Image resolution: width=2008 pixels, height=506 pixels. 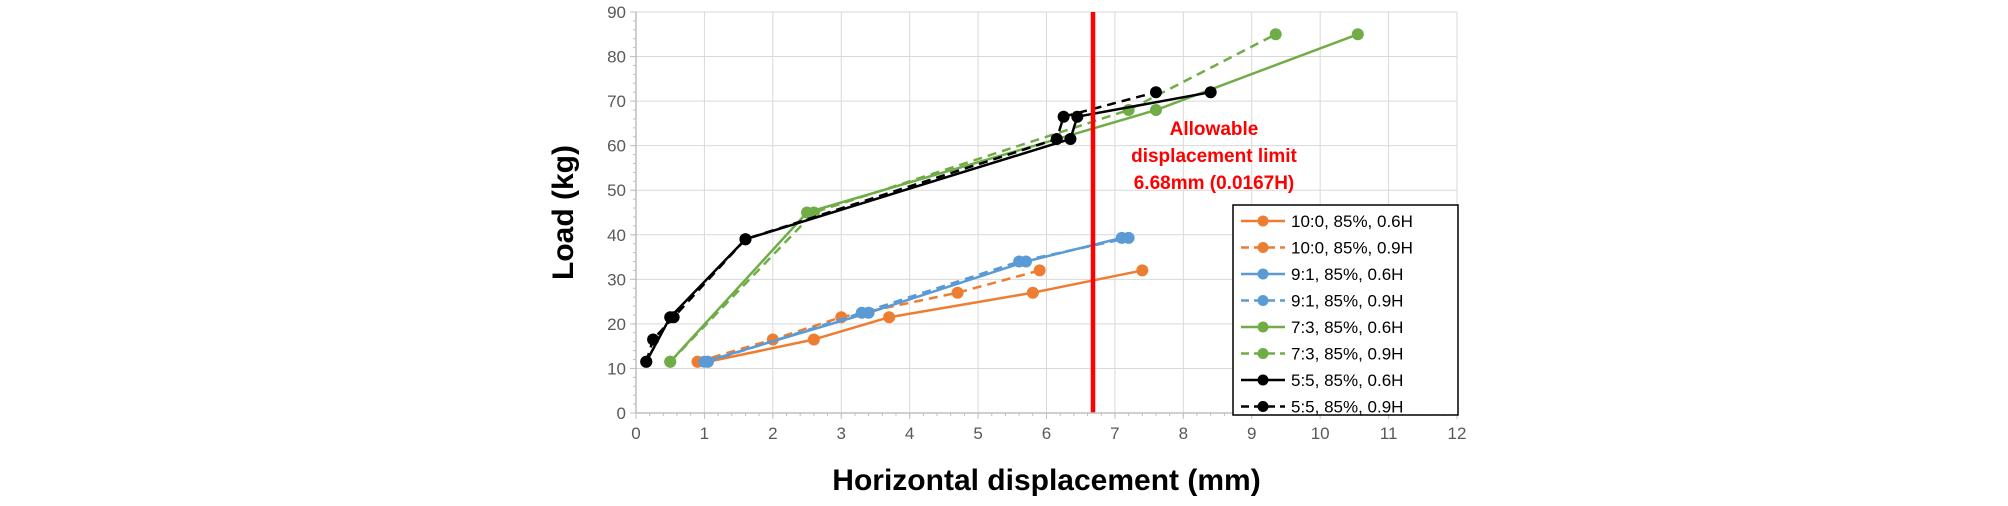 What do you see at coordinates (1347, 407) in the screenshot?
I see `legend-label: 5:5, 85%, 0.9H` at bounding box center [1347, 407].